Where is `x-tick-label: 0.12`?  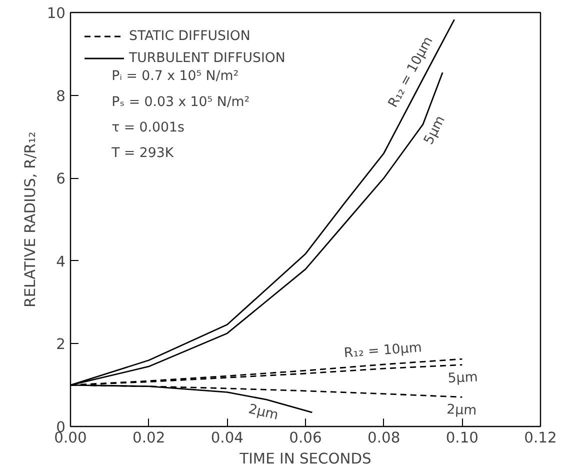 x-tick-label: 0.12 is located at coordinates (540, 438).